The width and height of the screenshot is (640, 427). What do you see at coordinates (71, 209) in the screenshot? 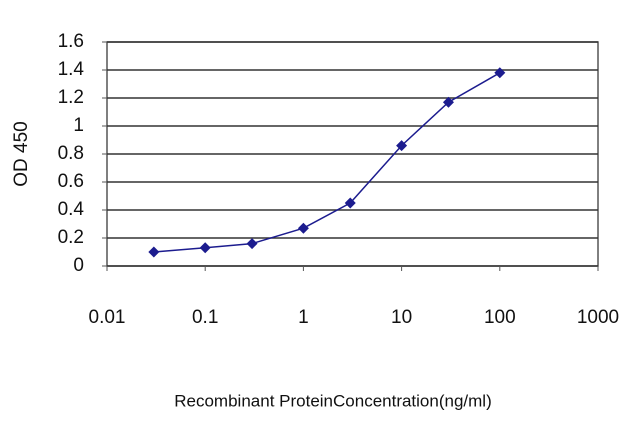
I see `y-tick-label: 0.4` at bounding box center [71, 209].